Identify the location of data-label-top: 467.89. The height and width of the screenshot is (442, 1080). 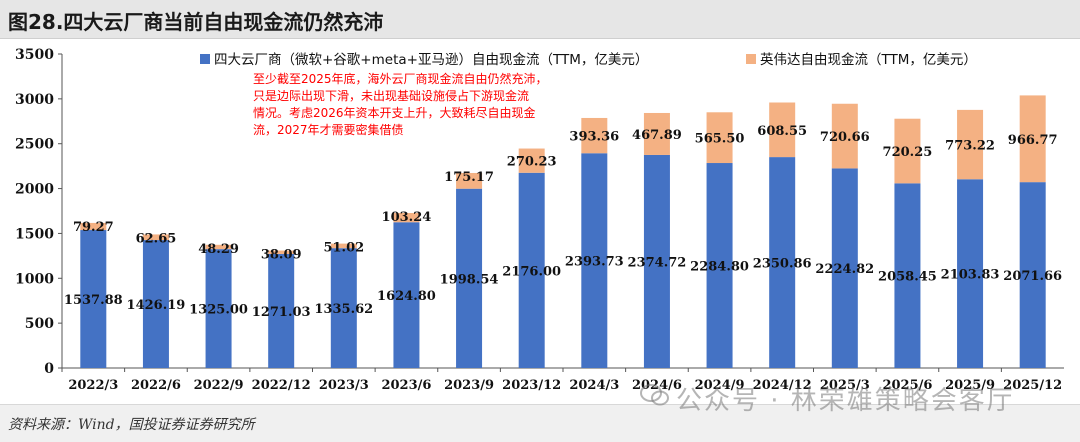
(657, 135).